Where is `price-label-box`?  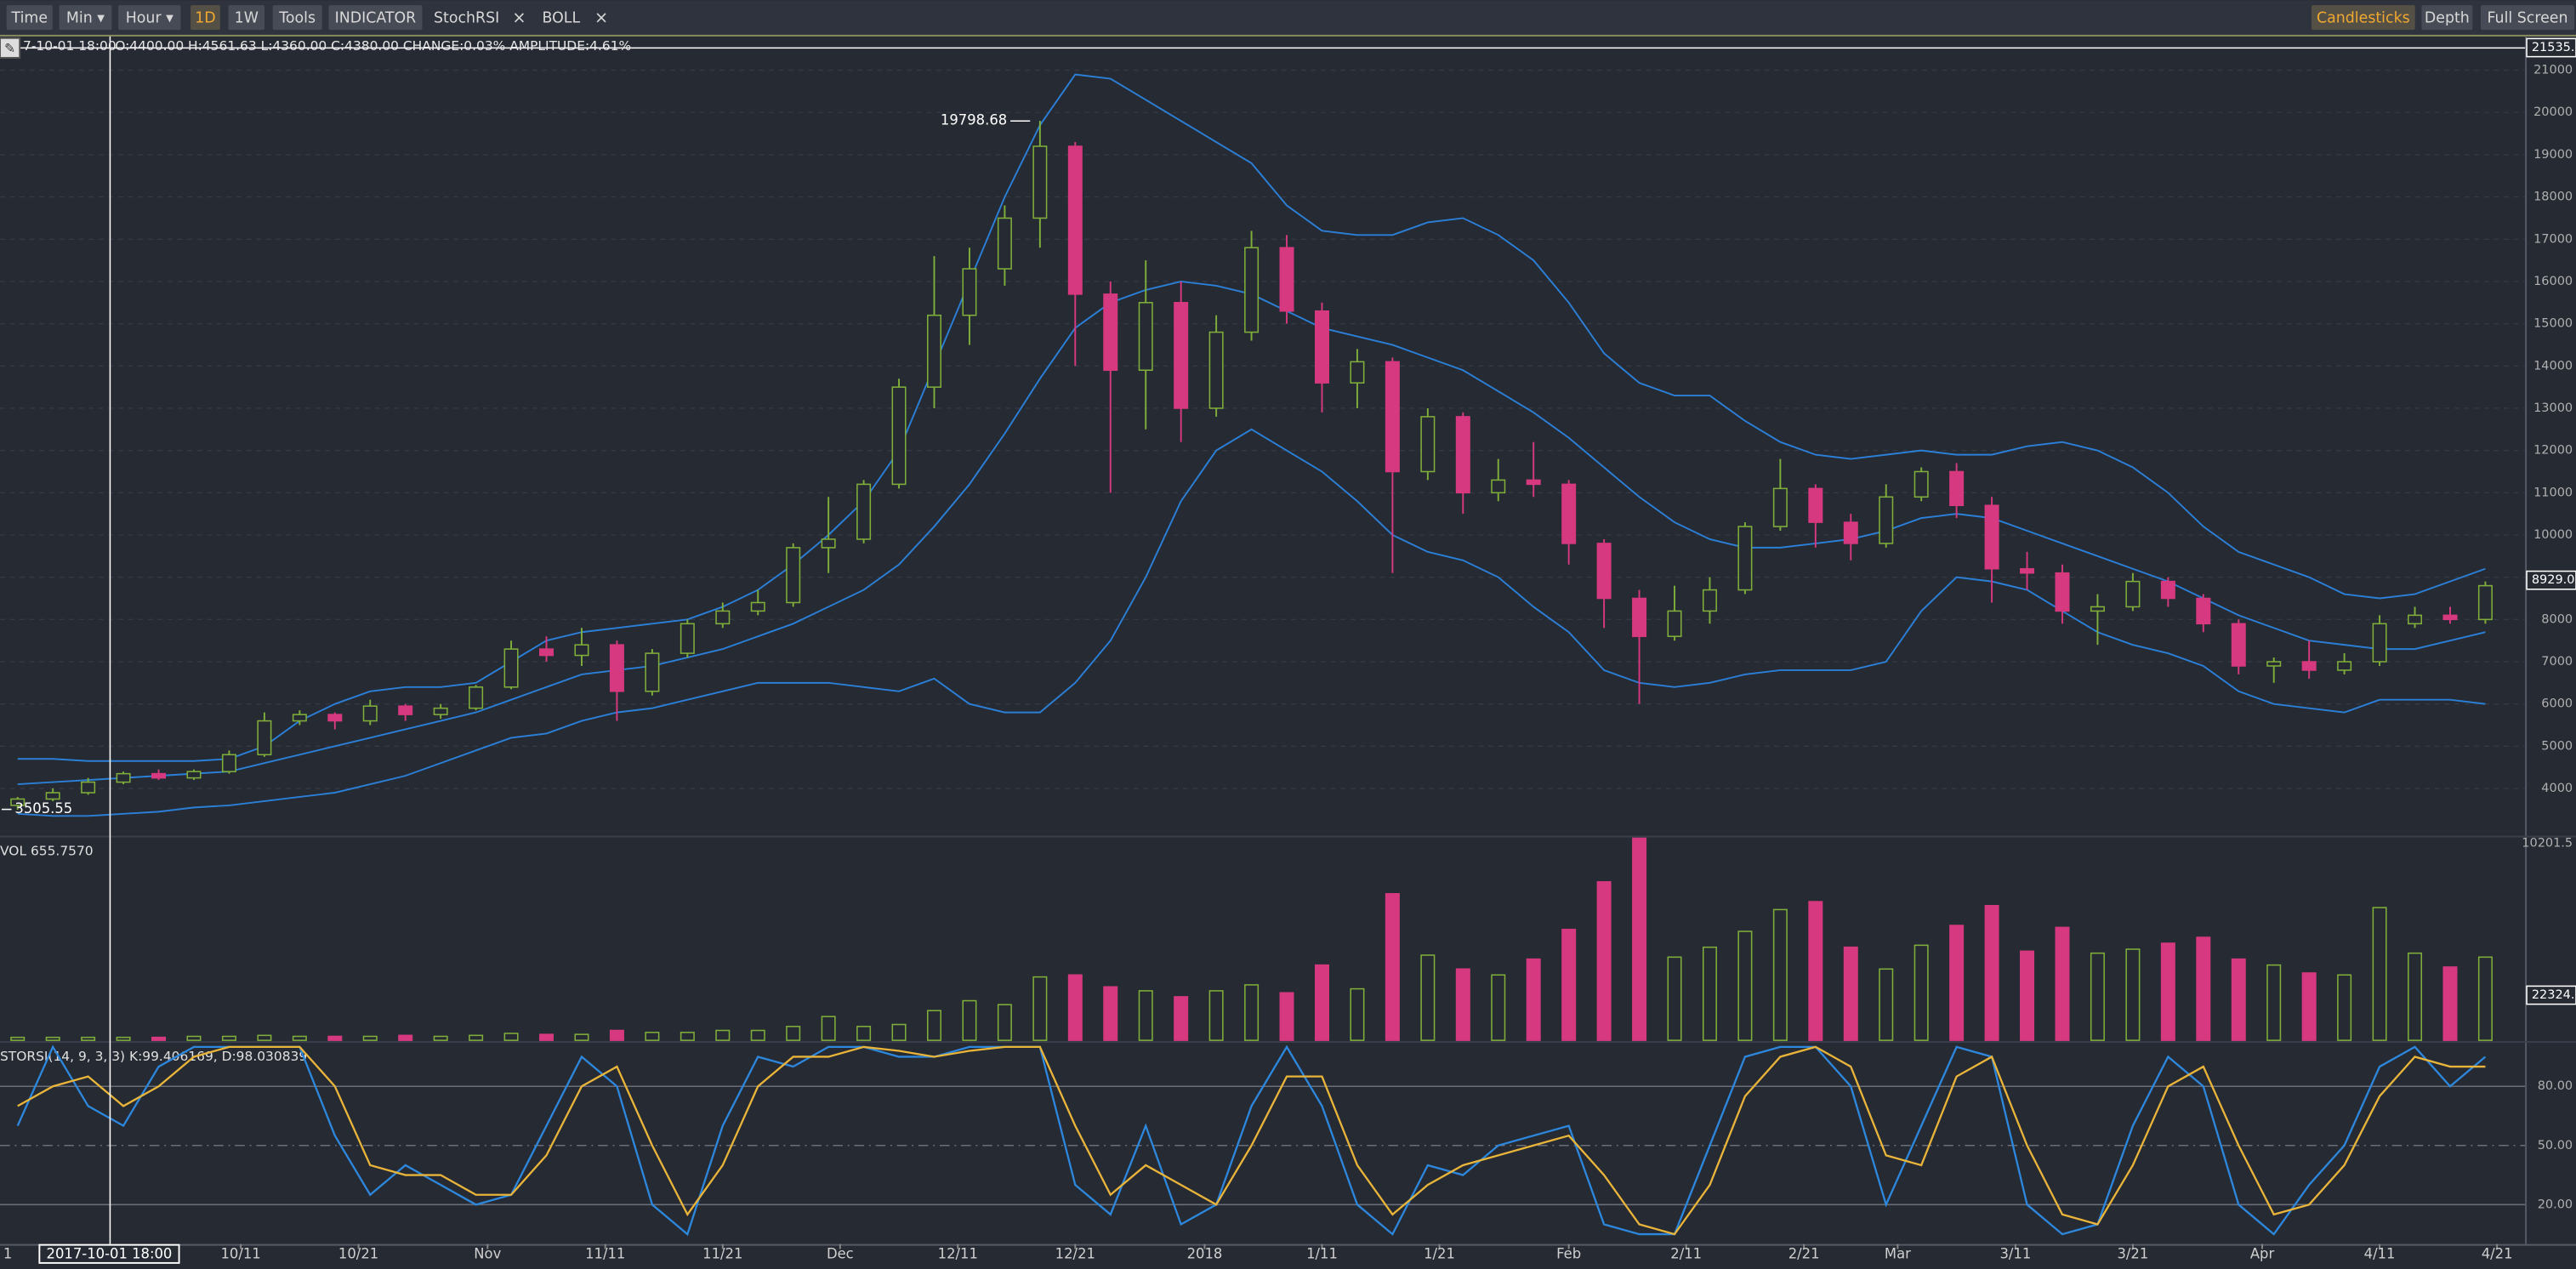
price-label-box is located at coordinates (2551, 580).